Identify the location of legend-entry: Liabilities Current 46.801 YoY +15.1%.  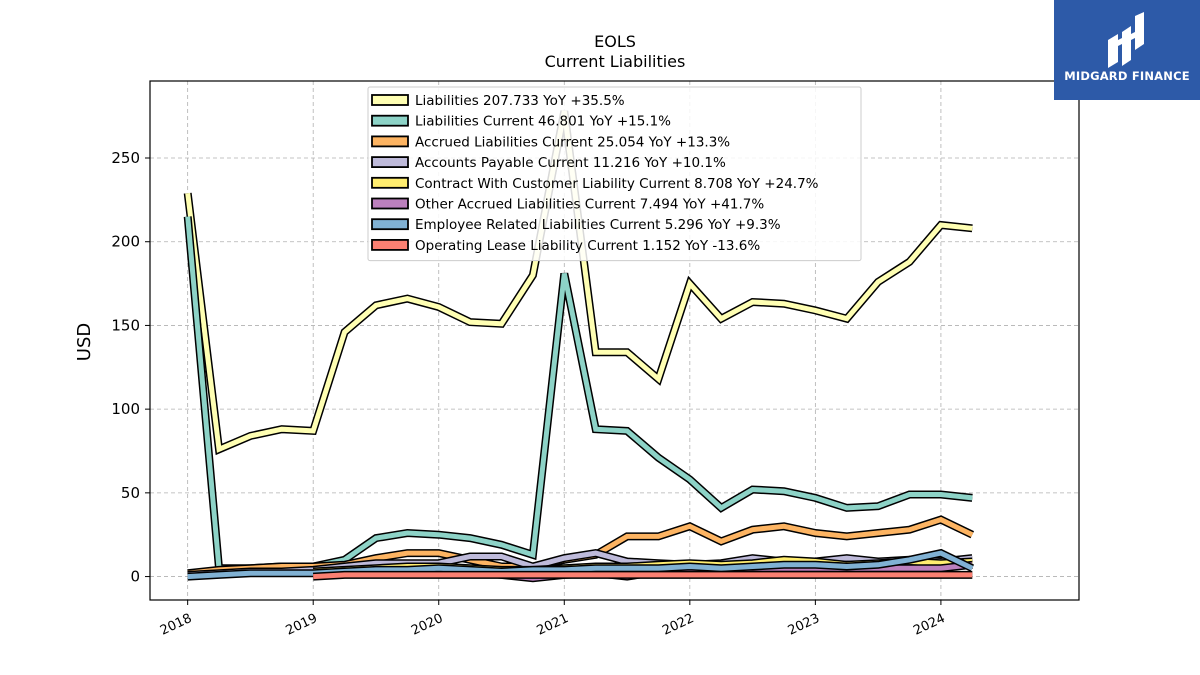
(543, 122).